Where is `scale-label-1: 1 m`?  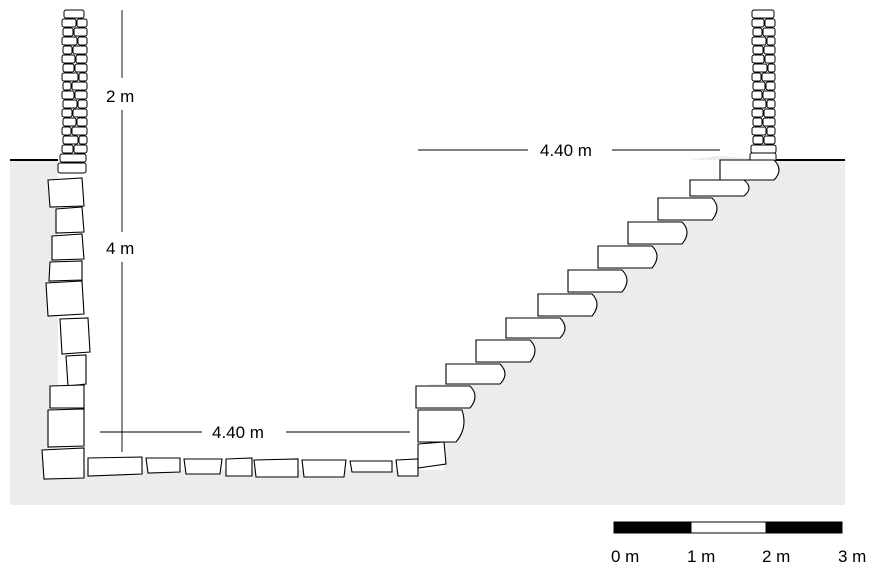
scale-label-1: 1 m is located at coordinates (701, 556).